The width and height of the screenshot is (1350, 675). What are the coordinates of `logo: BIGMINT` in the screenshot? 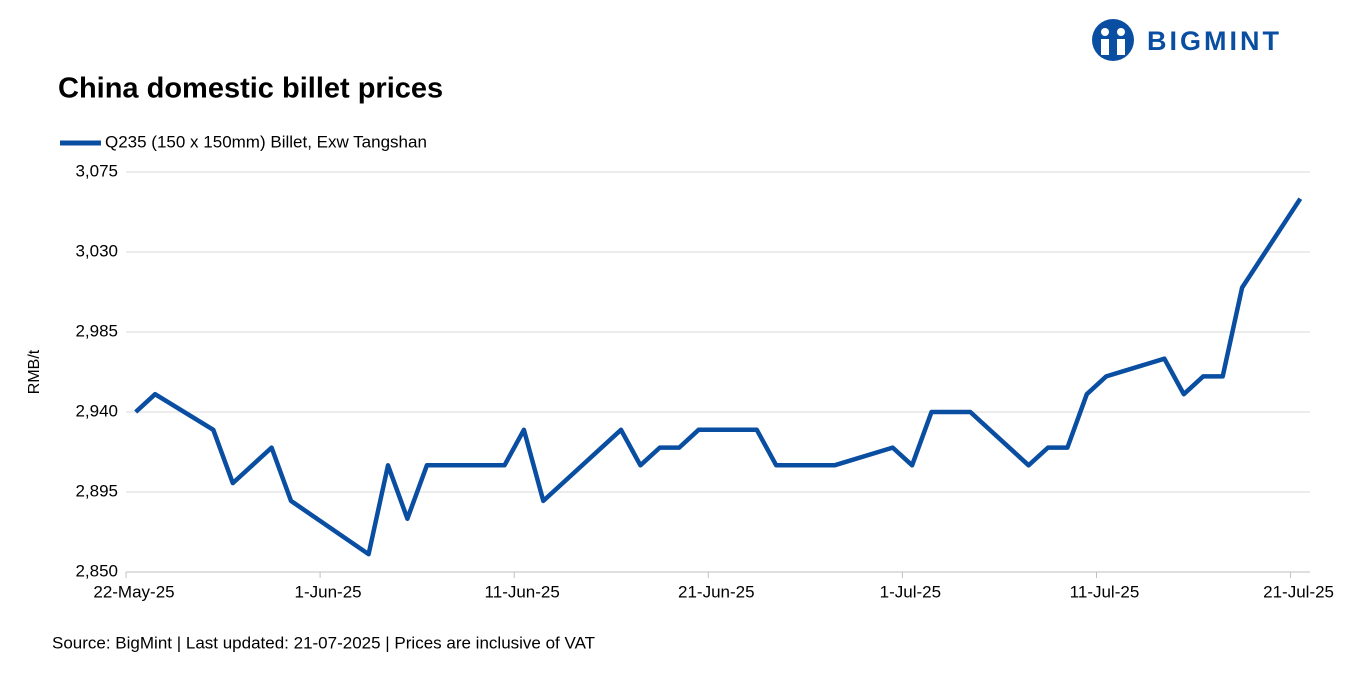 It's located at (1187, 40).